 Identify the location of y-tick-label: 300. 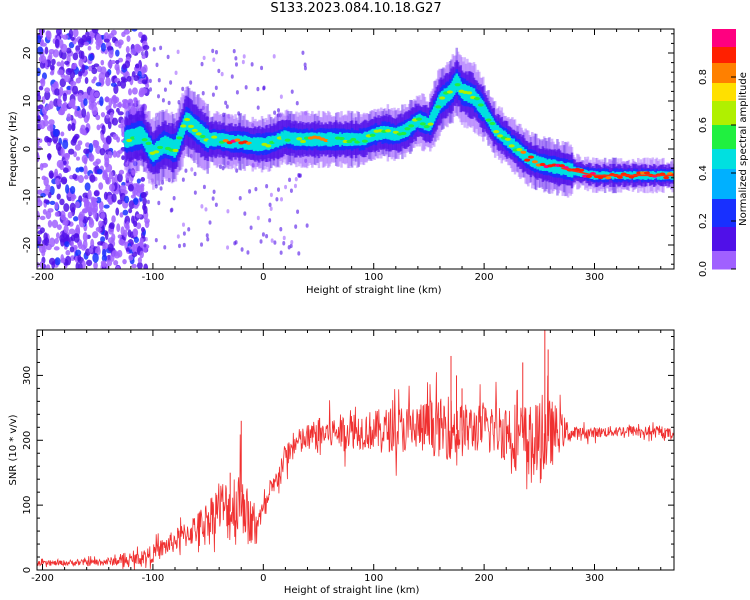
(27, 375).